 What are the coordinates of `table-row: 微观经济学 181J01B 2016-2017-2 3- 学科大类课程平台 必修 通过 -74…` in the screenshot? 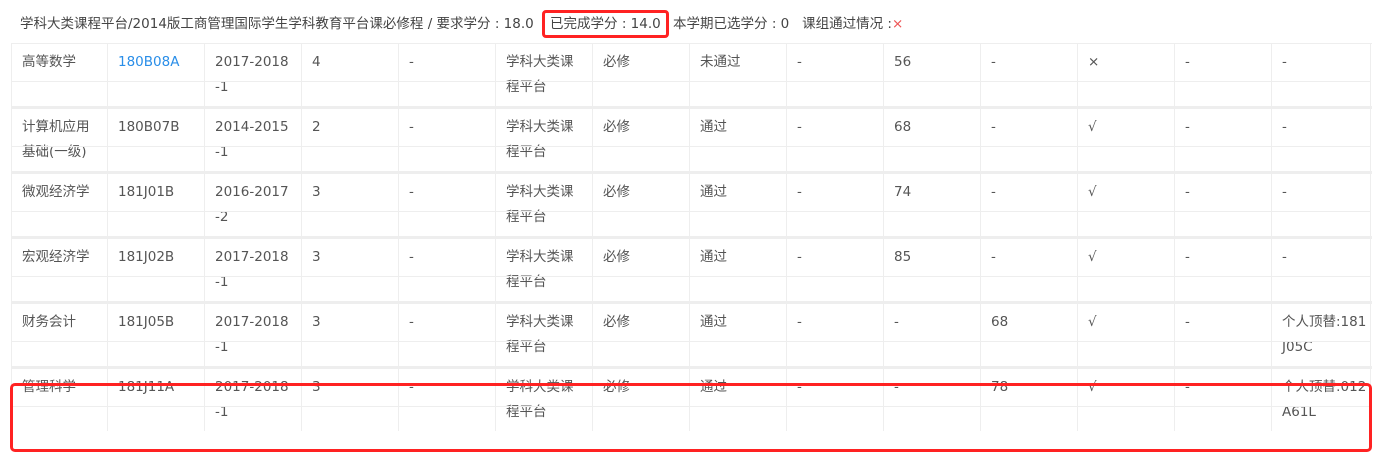 It's located at (692, 203).